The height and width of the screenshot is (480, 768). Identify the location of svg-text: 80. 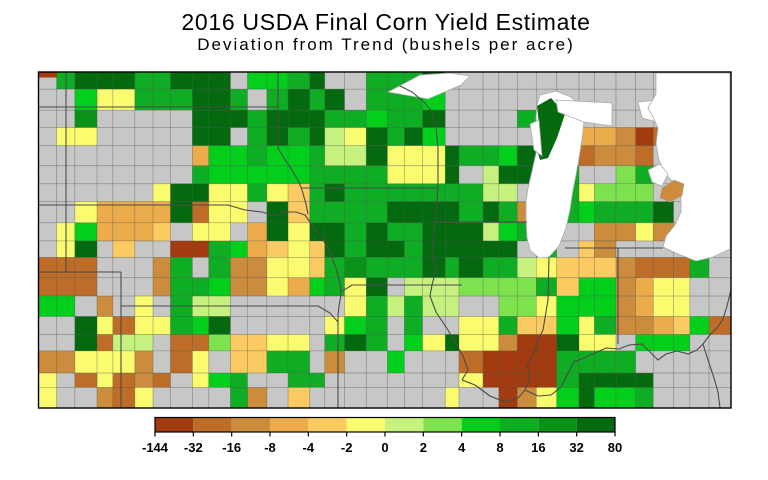
(615, 447).